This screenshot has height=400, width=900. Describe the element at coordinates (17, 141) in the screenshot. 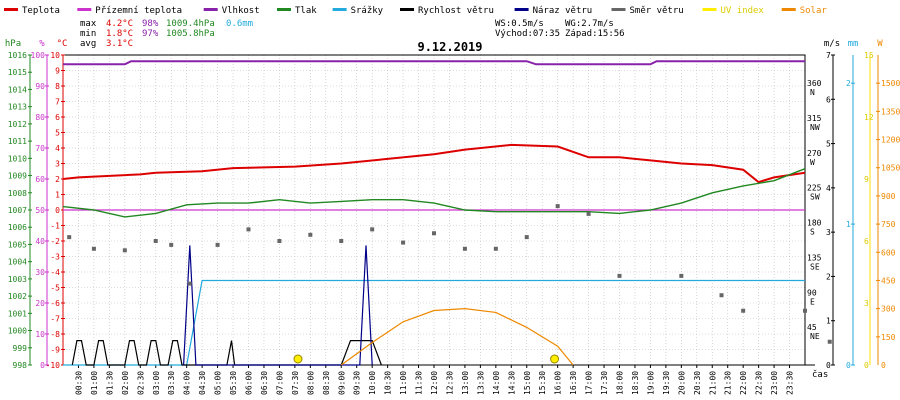

I see `hpa-axis-tick-label: 1011` at that location.